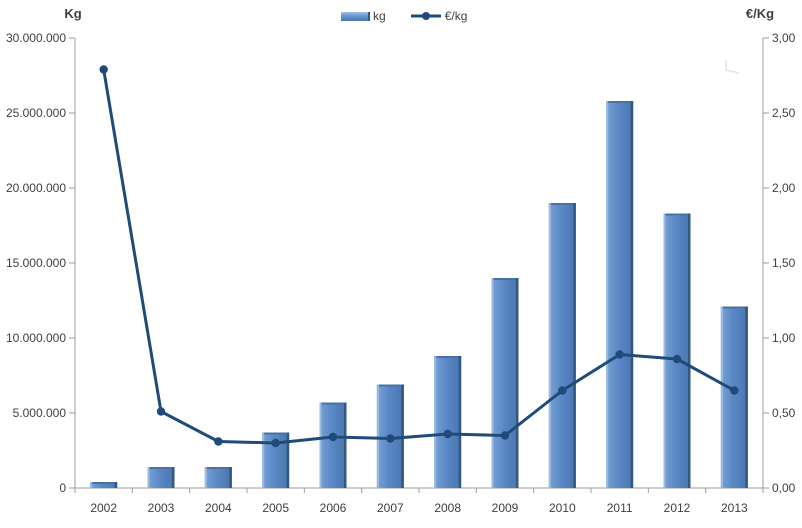 This screenshot has width=802, height=528. I want to click on bar-2004, so click(218, 477).